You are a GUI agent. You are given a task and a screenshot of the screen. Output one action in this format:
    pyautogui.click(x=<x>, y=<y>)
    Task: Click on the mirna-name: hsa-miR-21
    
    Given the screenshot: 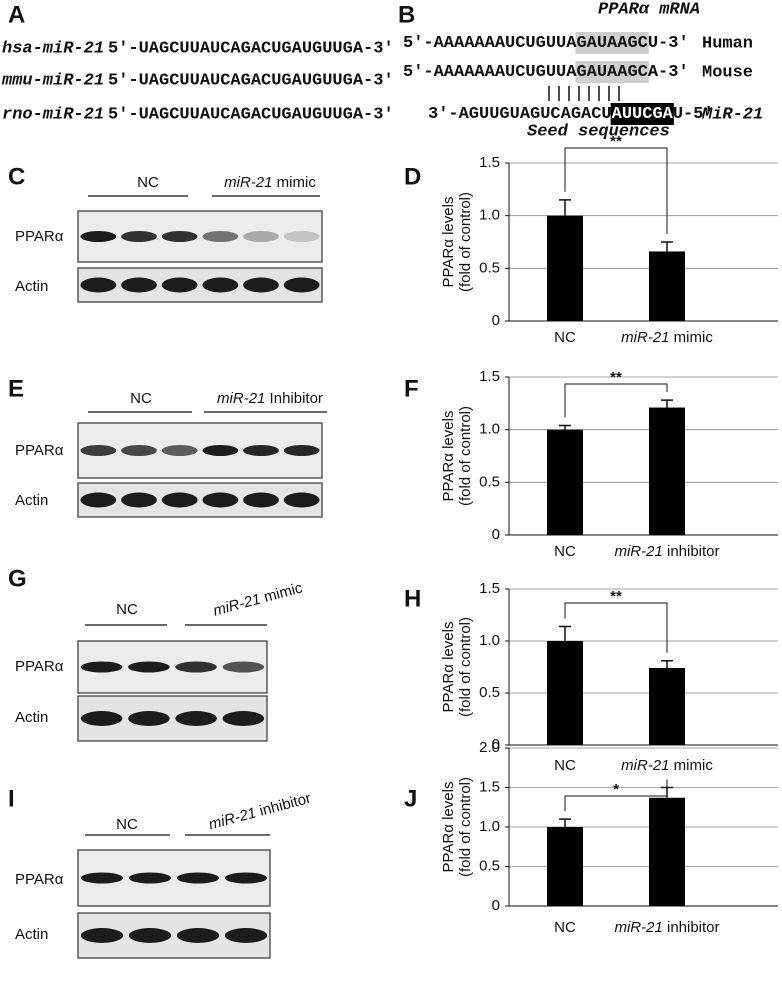 What is the action you would take?
    pyautogui.click(x=53, y=48)
    